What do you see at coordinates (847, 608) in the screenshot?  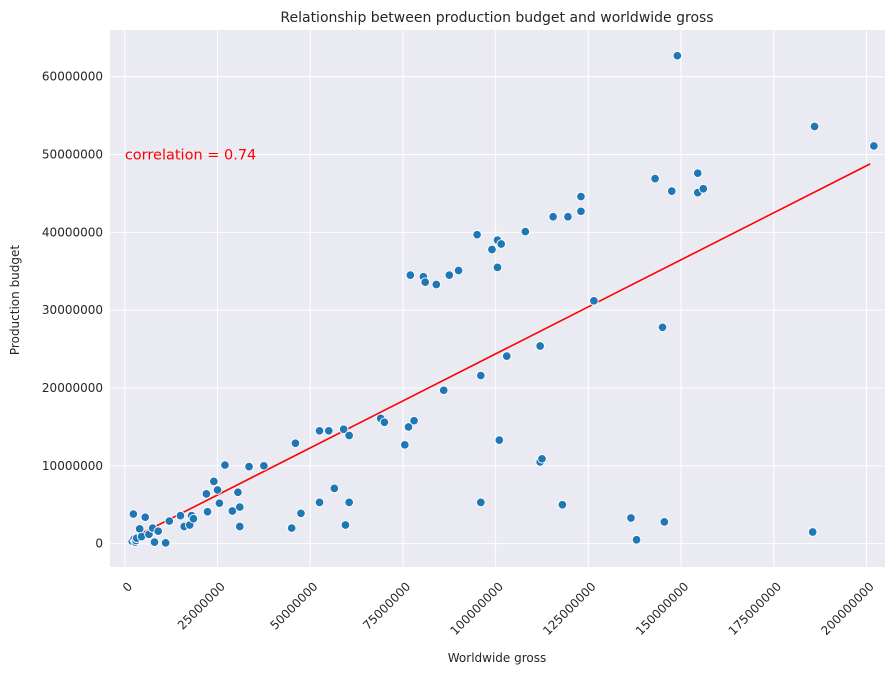 I see `x-tick-label: 200000000` at bounding box center [847, 608].